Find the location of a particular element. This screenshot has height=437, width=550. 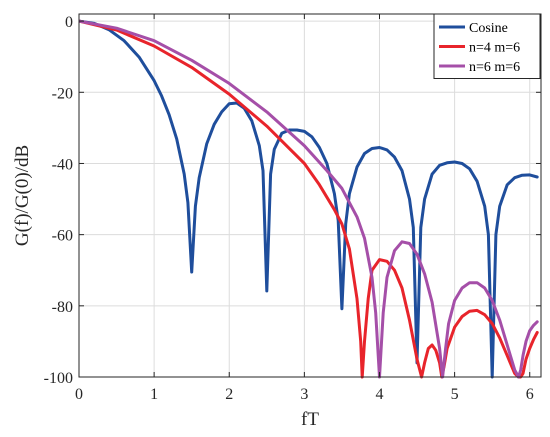

y-tick-label: -80 is located at coordinates (62, 307).